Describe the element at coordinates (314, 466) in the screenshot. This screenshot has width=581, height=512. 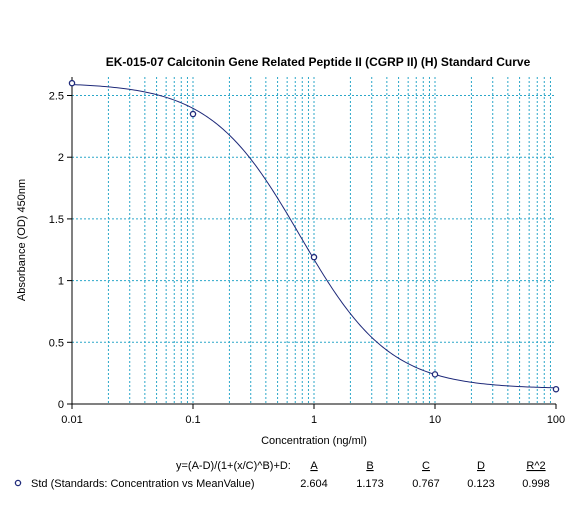
I see `fit-header-a: A` at that location.